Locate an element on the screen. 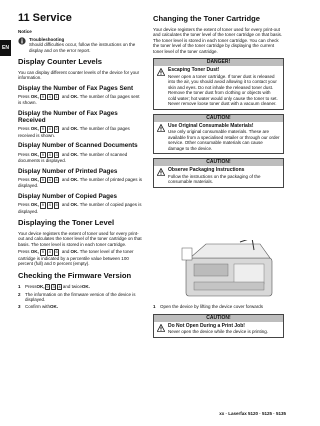 This screenshot has height=426, width=320. paragraph: PressOK, 9 3 4 and twiceOK. is located at coordinates (57, 287).